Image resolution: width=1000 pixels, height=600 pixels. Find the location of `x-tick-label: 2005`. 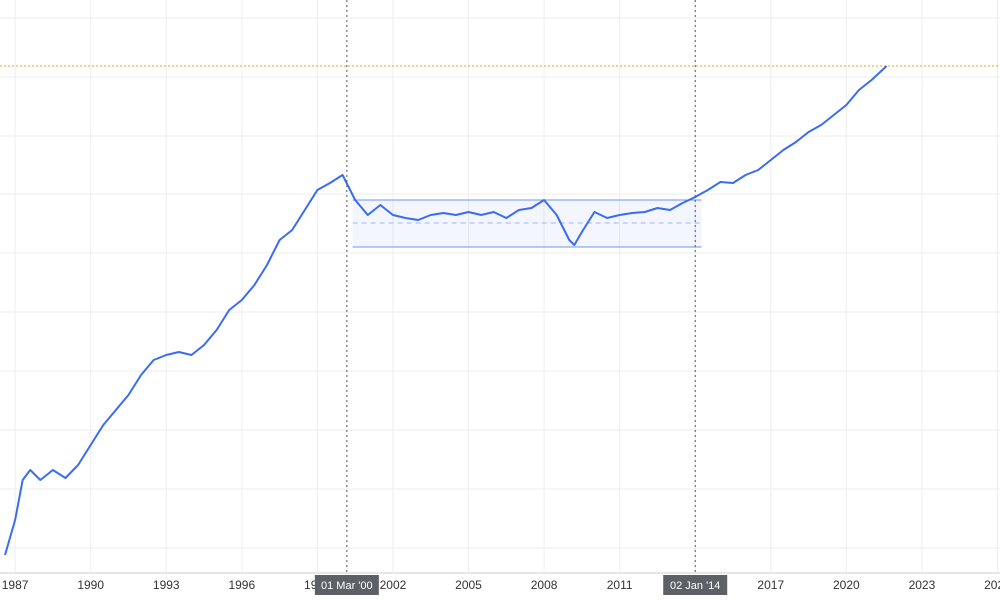

x-tick-label: 2005 is located at coordinates (468, 585).